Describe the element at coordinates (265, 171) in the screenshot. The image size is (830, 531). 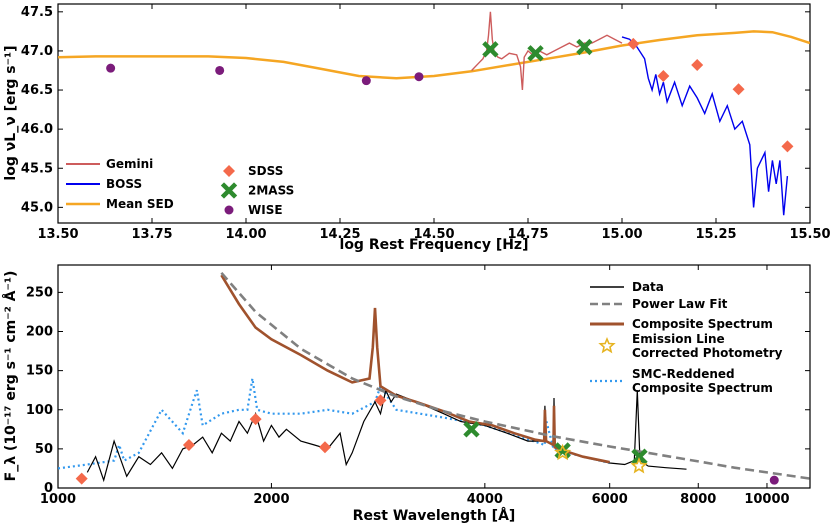
I see `legend-label-sdss: SDSS` at that location.